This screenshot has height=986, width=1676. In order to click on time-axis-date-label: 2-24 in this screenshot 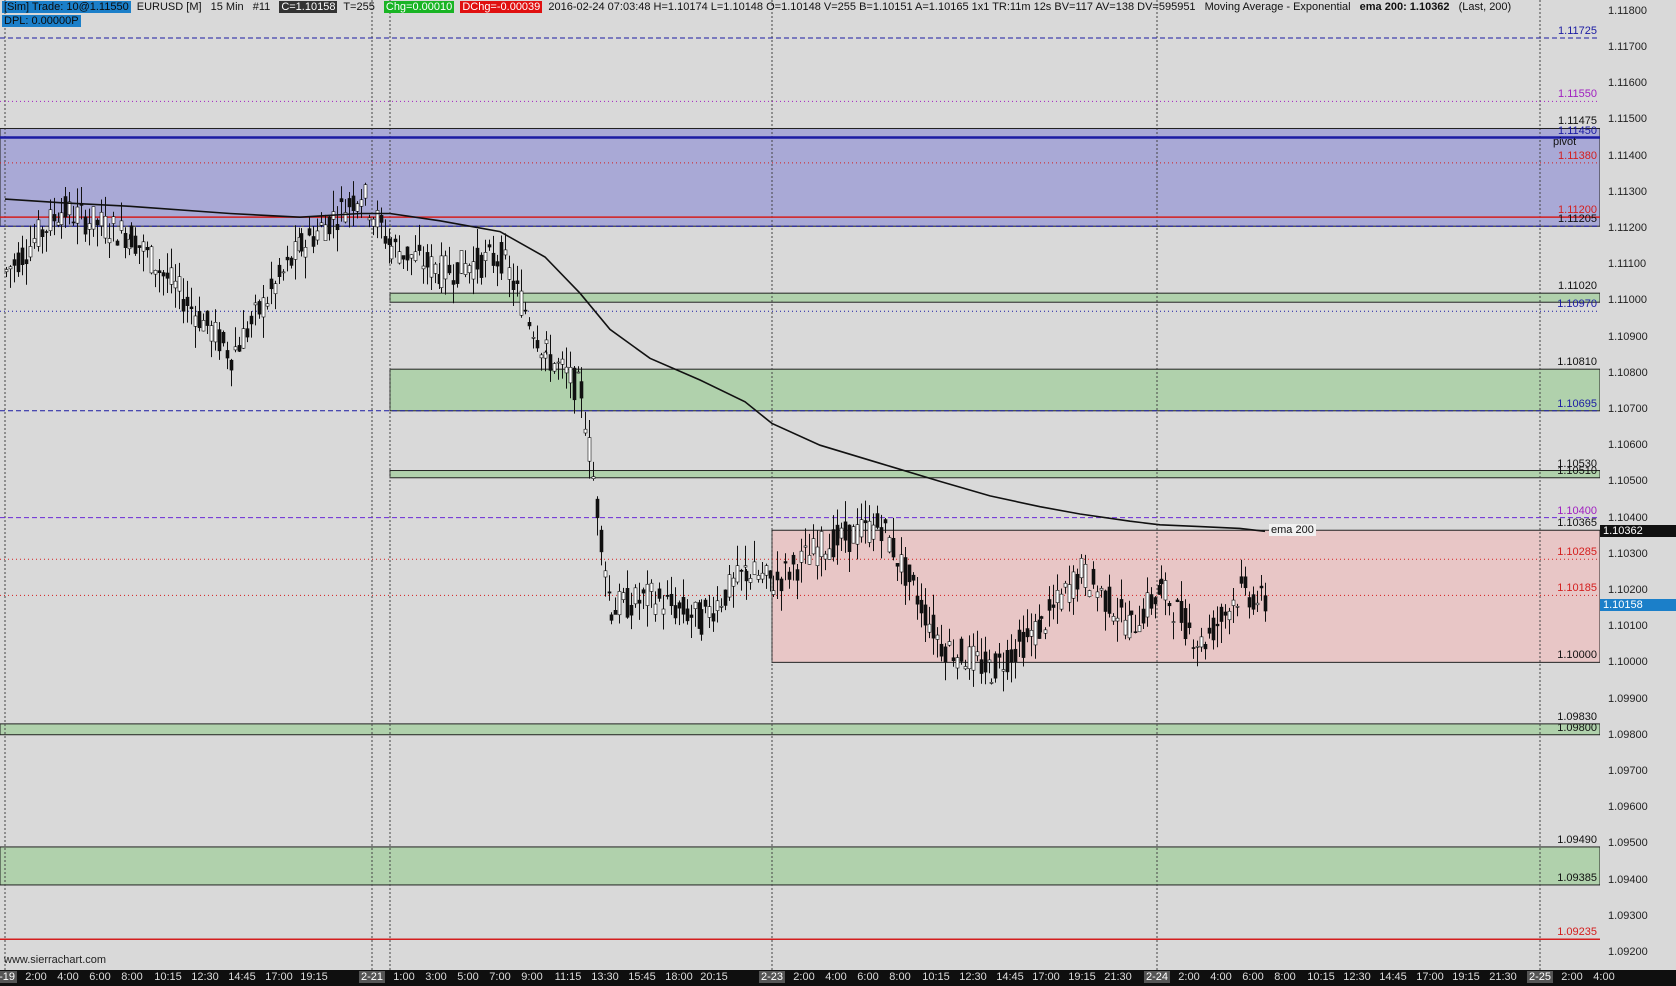, I will do `click(1157, 977)`.